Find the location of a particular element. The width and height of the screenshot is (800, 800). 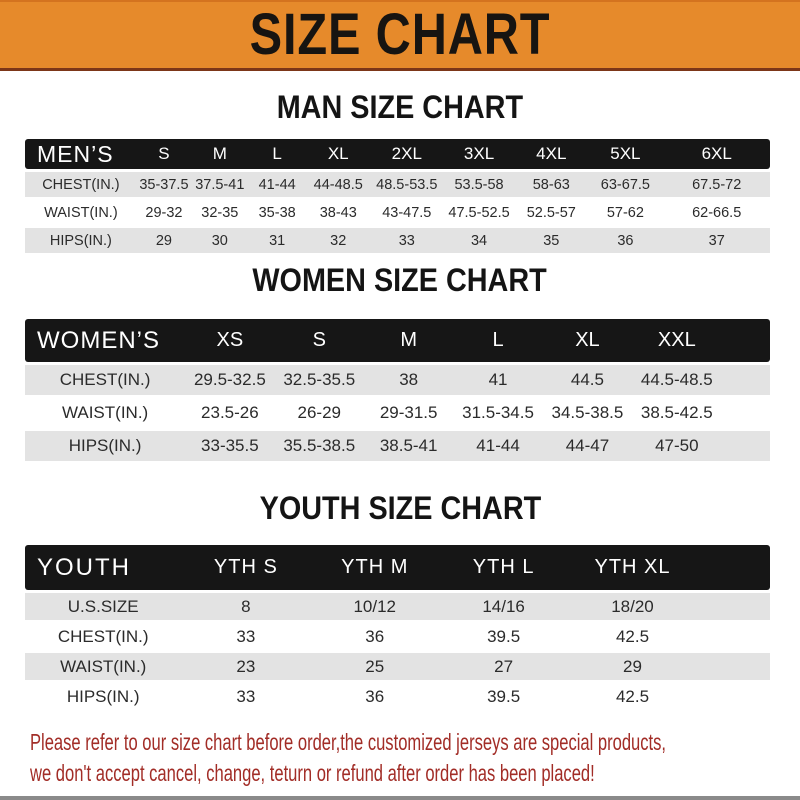

size-value-cell: 32-35 is located at coordinates (220, 212).